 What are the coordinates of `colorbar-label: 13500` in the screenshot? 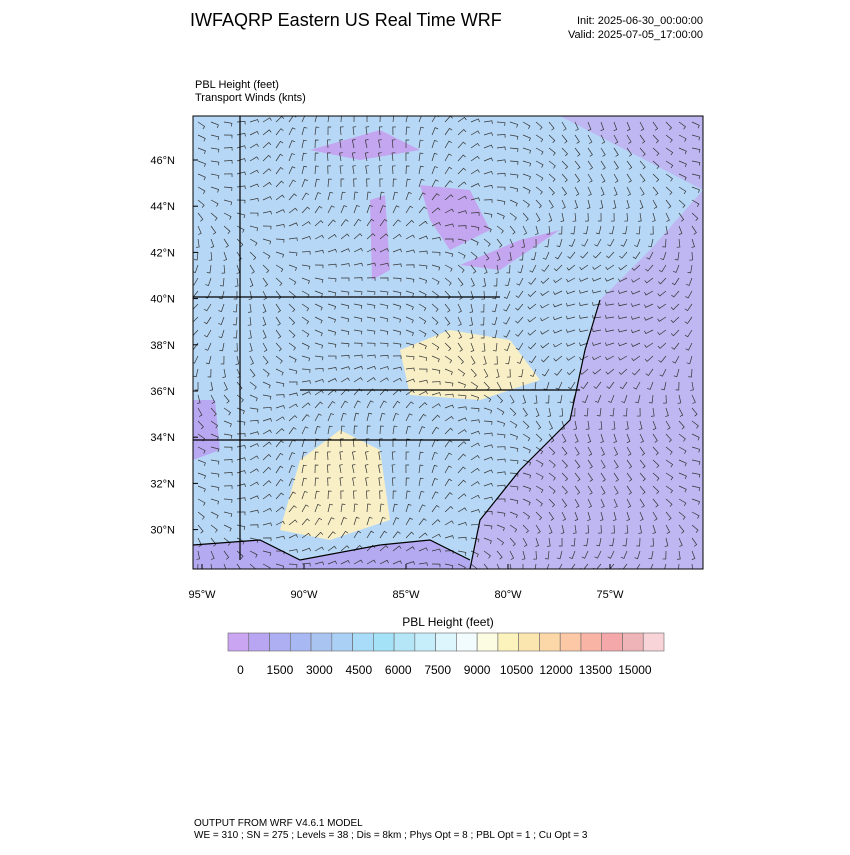 It's located at (596, 670).